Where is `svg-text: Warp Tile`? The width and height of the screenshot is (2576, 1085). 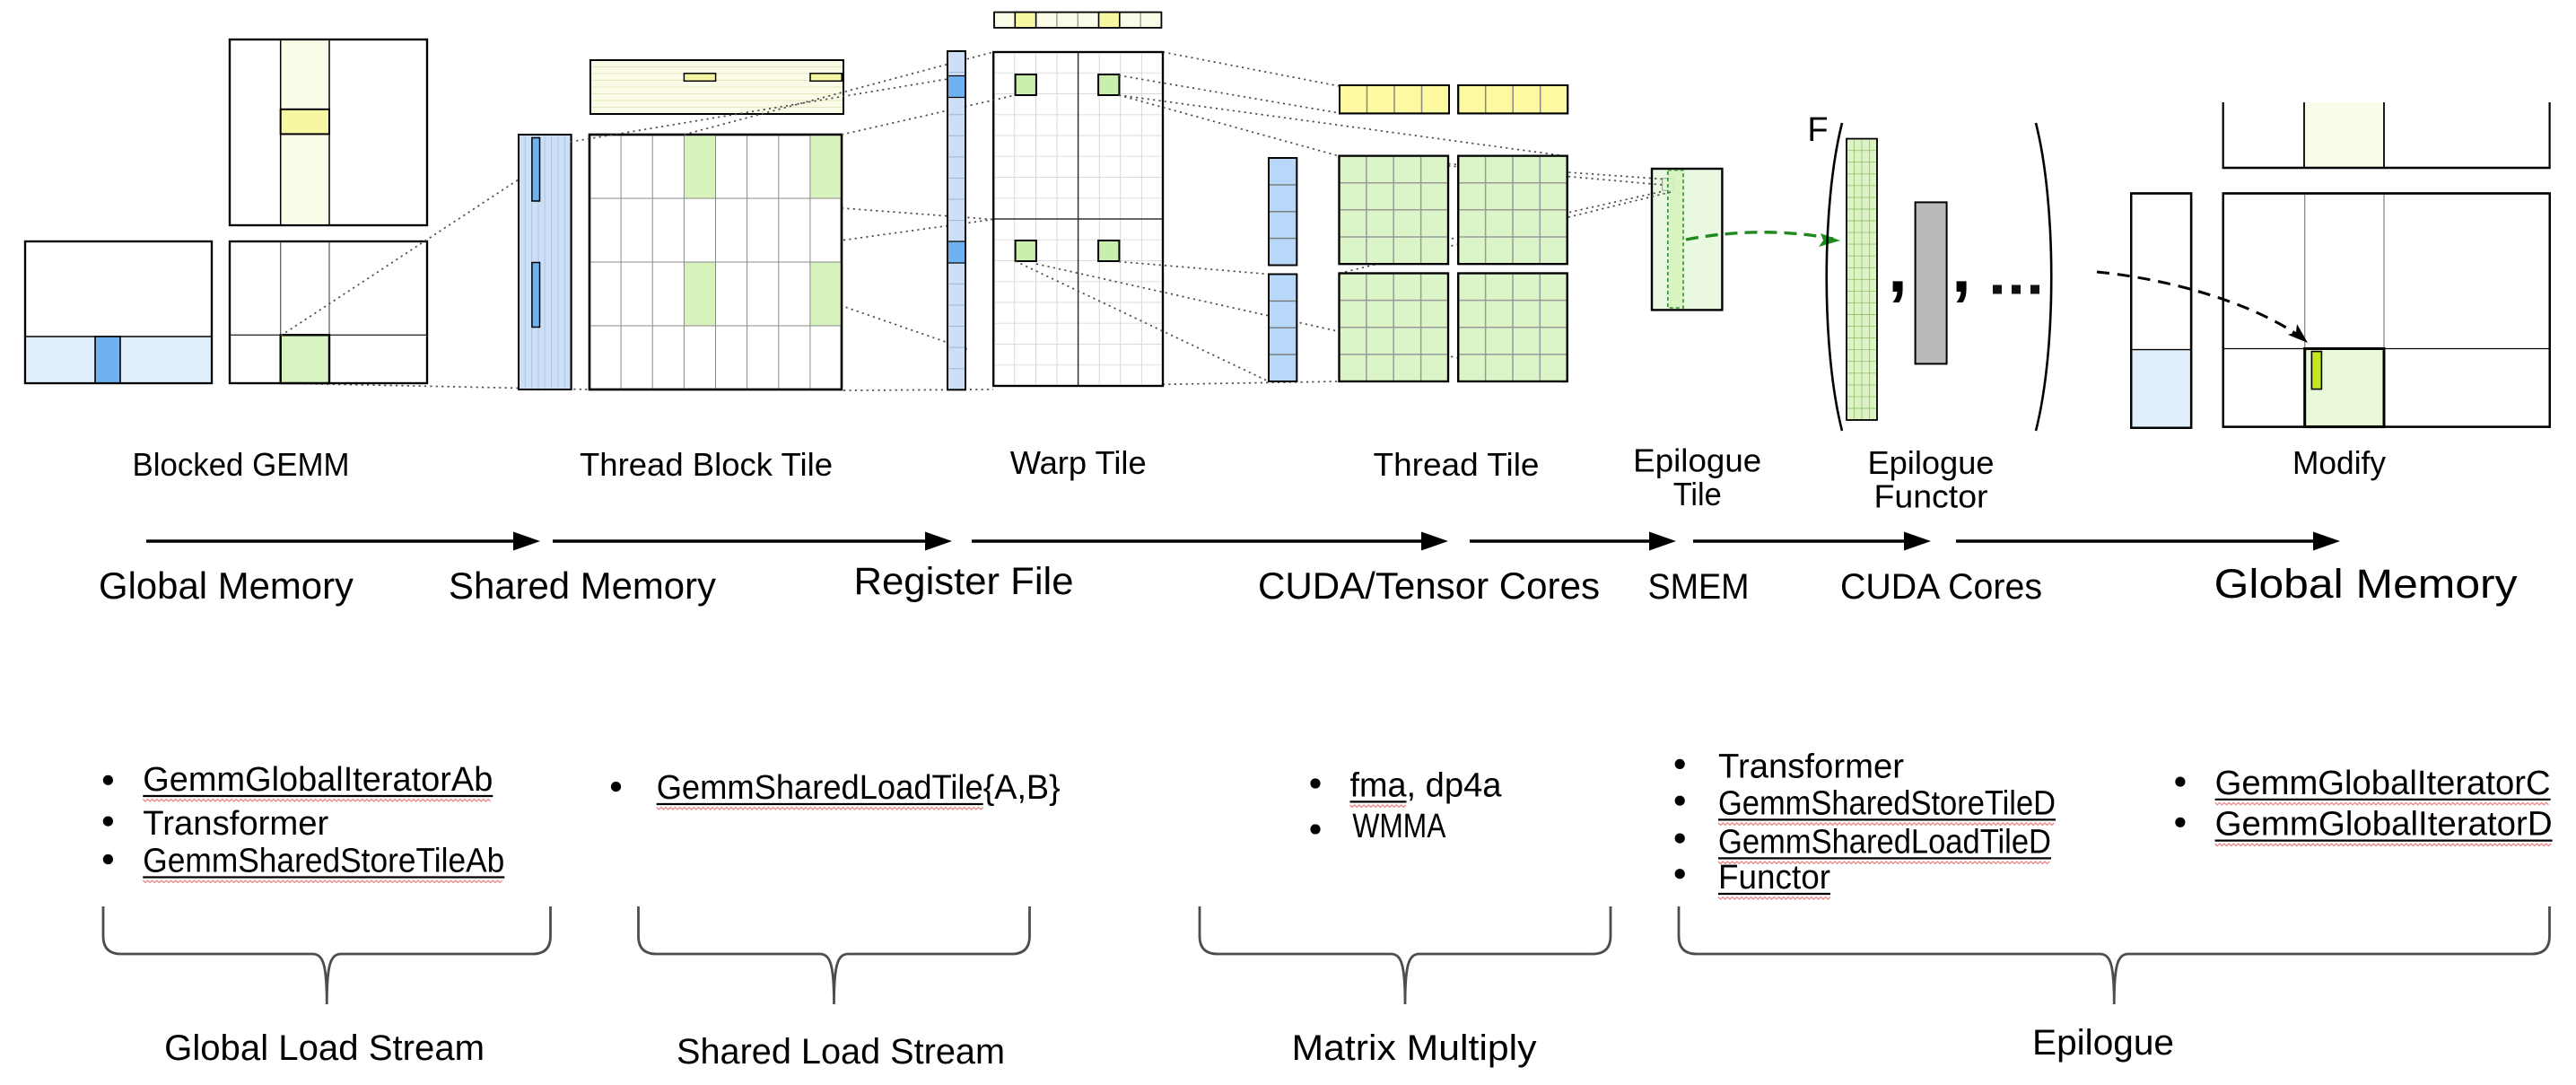 svg-text: Warp Tile is located at coordinates (1079, 463).